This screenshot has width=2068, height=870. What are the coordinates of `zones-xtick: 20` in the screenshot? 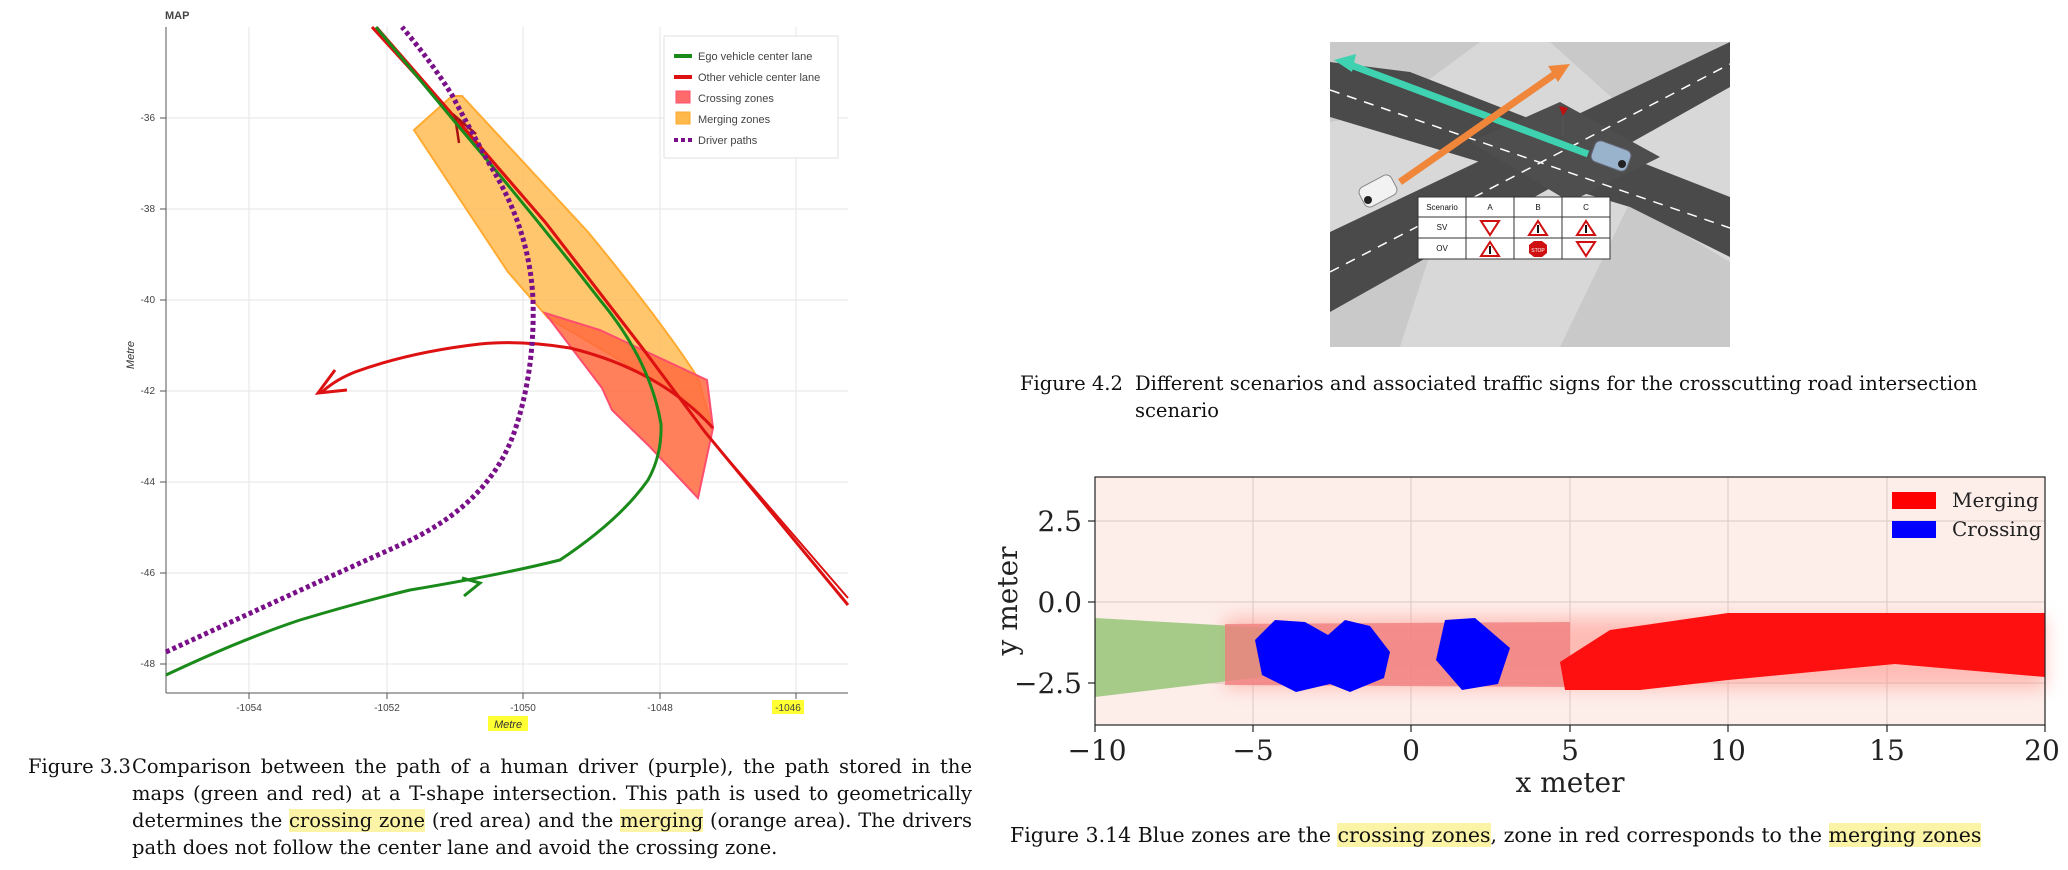 It's located at (2042, 750).